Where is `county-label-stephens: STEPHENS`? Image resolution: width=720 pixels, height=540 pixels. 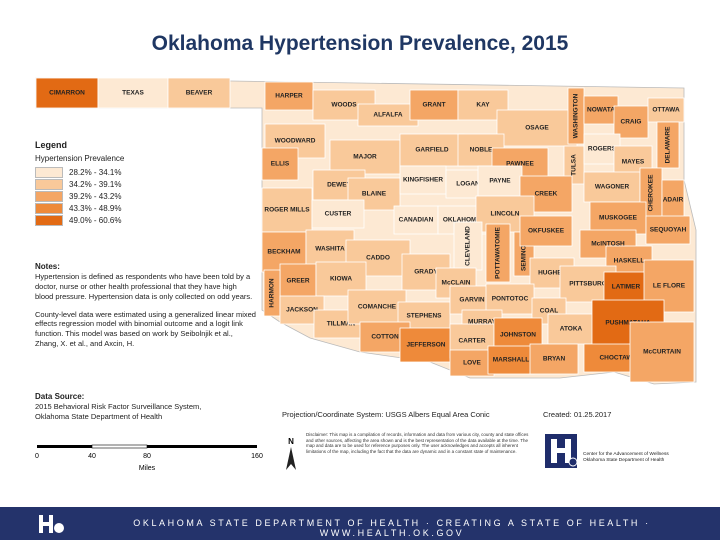
county-label-stephens: STEPHENS is located at coordinates (424, 316).